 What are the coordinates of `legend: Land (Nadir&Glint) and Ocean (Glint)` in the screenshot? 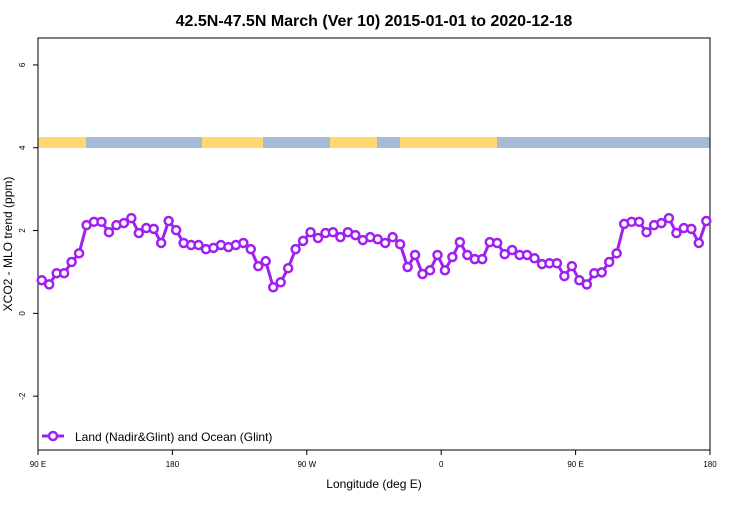 It's located at (157, 437).